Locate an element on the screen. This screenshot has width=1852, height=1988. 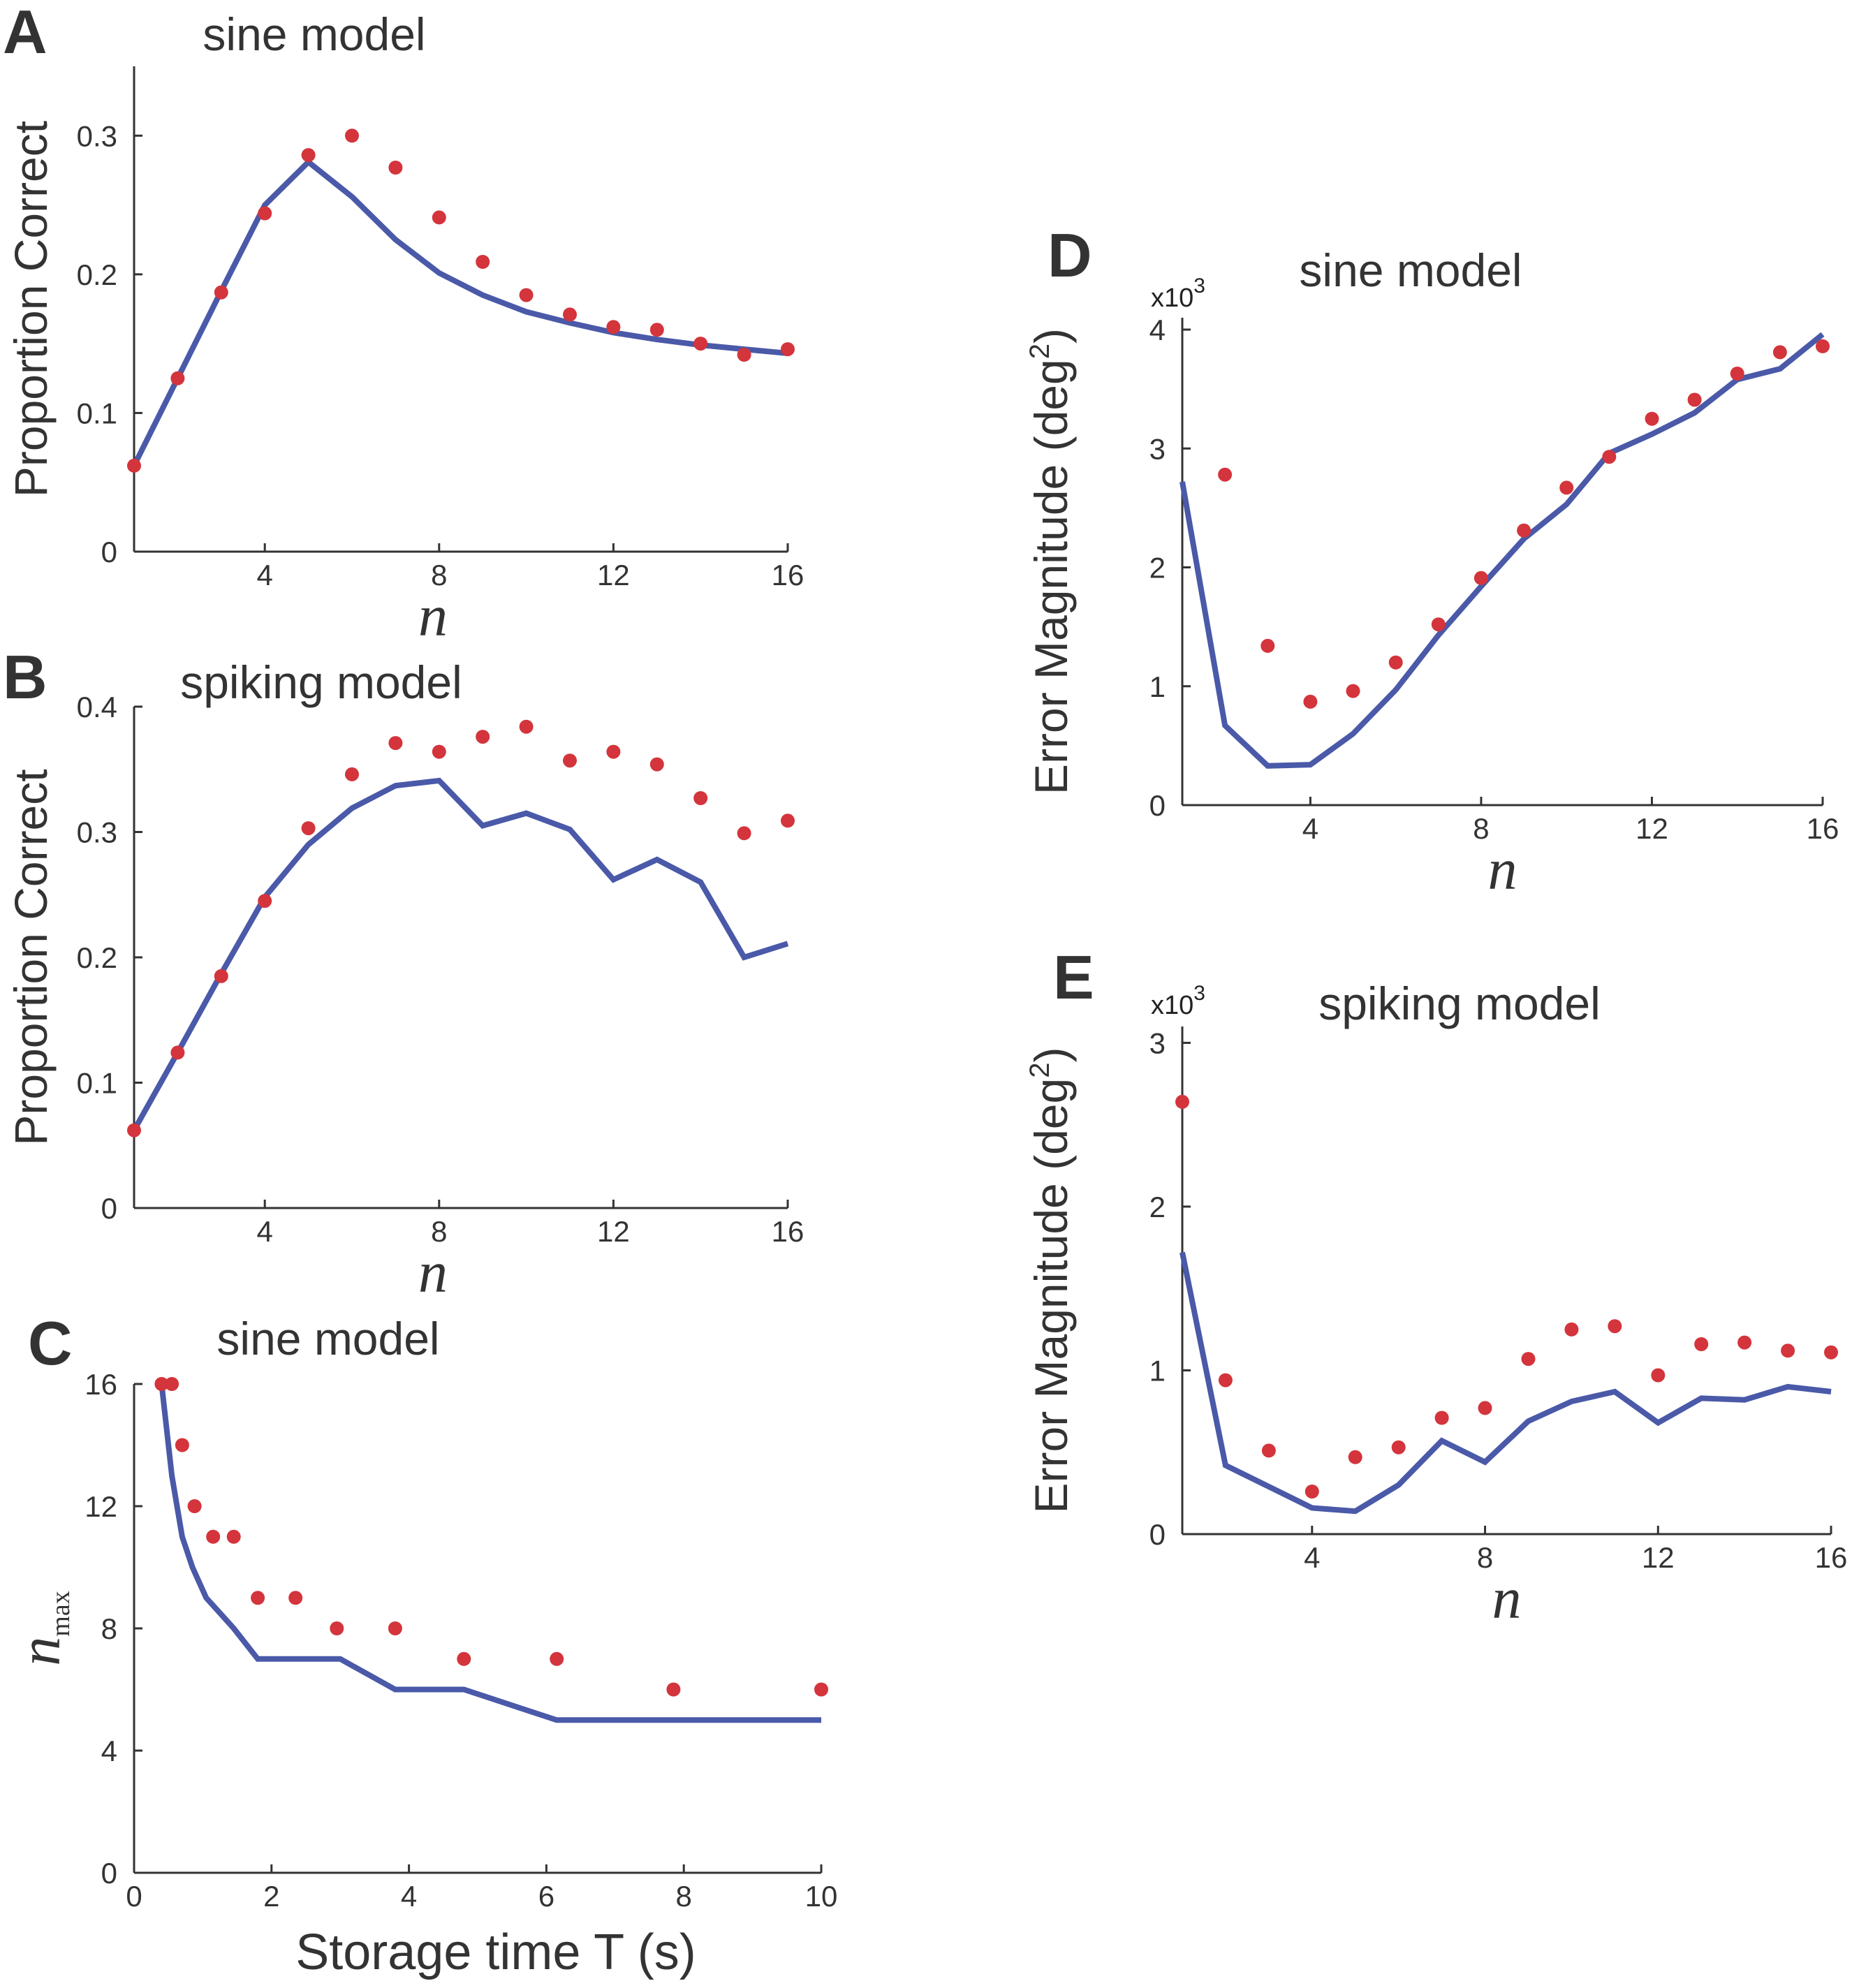
x-tick-label: 0 is located at coordinates (134, 1896).